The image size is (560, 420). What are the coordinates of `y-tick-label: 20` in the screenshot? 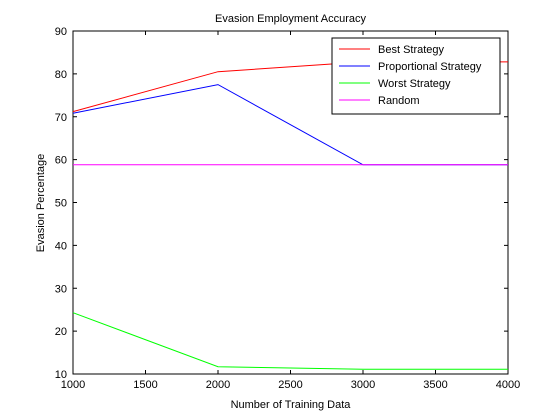 It's located at (61, 332).